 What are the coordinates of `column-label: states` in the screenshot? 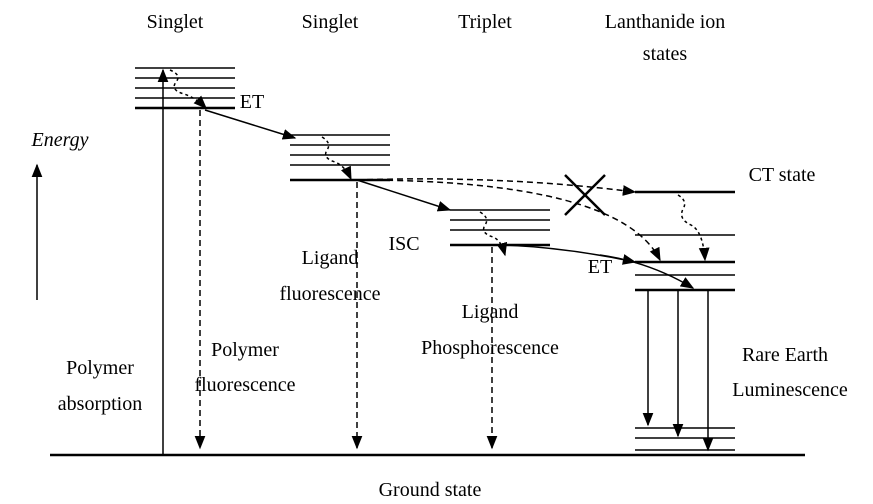 It's located at (665, 54).